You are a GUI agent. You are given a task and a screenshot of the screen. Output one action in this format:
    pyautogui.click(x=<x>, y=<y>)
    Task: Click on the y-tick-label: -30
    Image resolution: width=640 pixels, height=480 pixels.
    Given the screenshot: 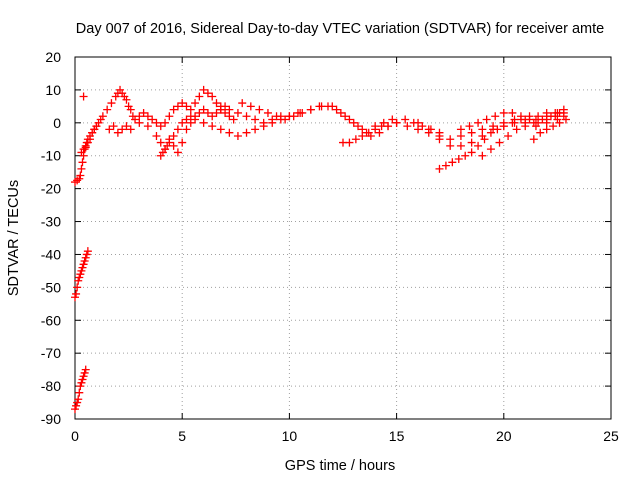 What is the action you would take?
    pyautogui.click(x=51, y=222)
    